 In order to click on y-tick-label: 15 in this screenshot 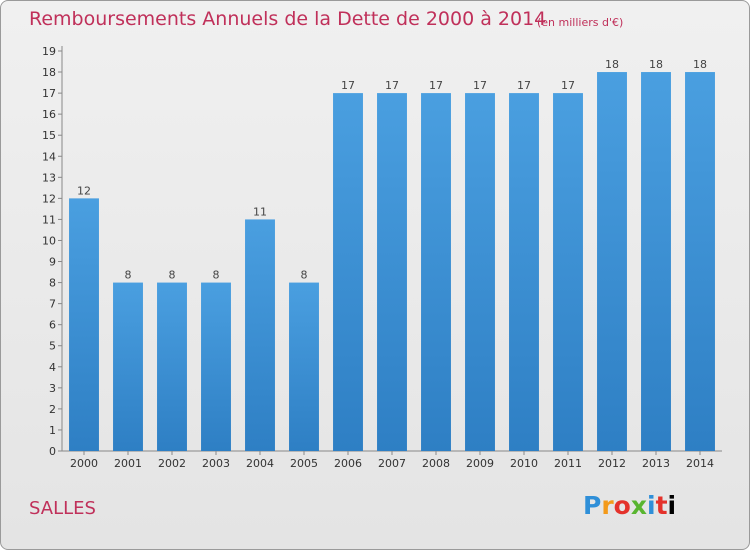, I will do `click(49, 135)`.